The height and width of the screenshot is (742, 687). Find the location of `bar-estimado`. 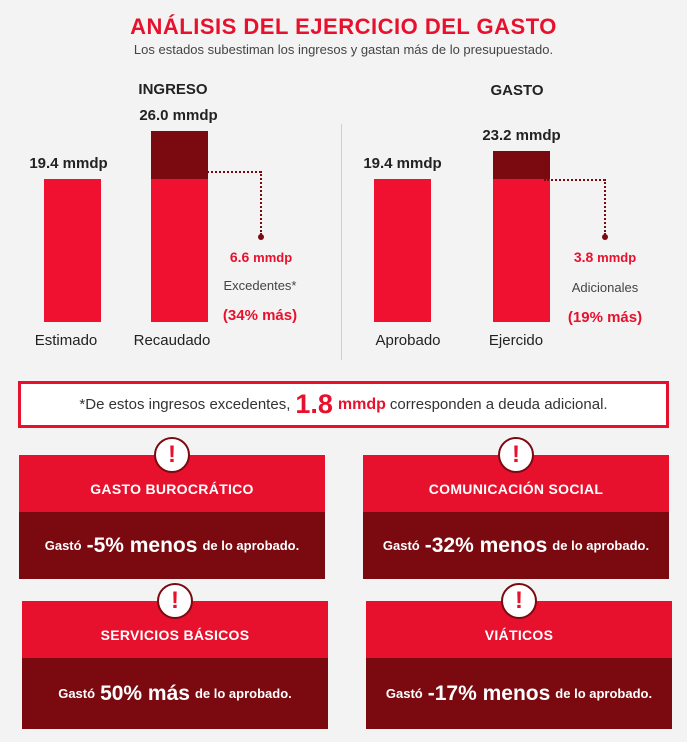

bar-estimado is located at coordinates (72, 250).